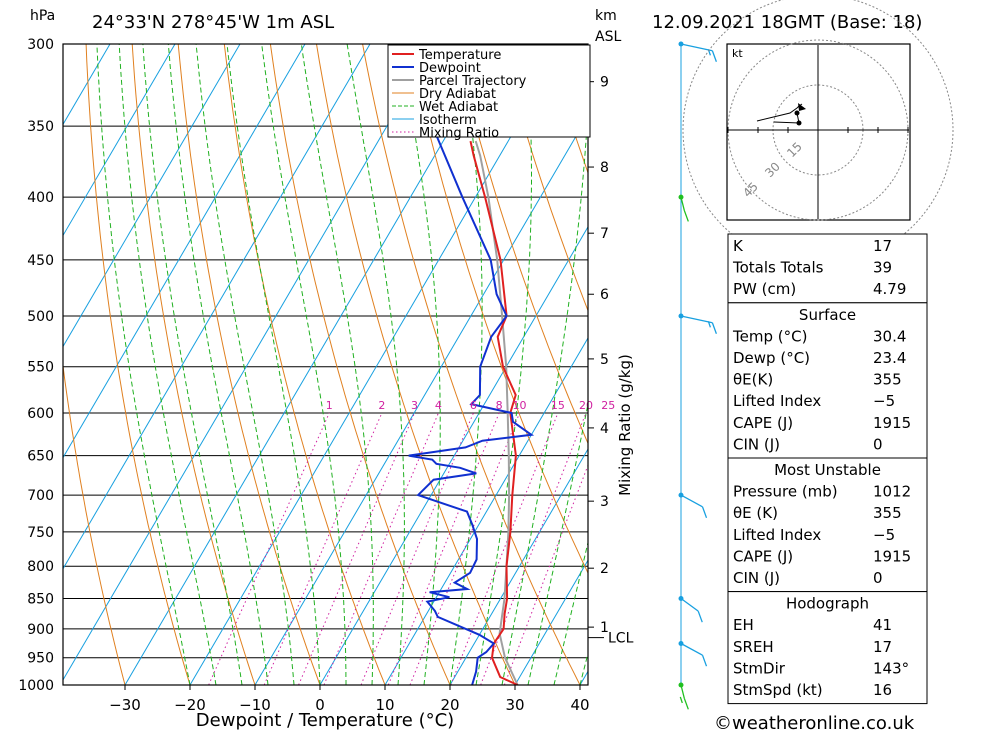  What do you see at coordinates (882, 647) in the screenshot?
I see `hodograph-table-row-value: 17` at bounding box center [882, 647].